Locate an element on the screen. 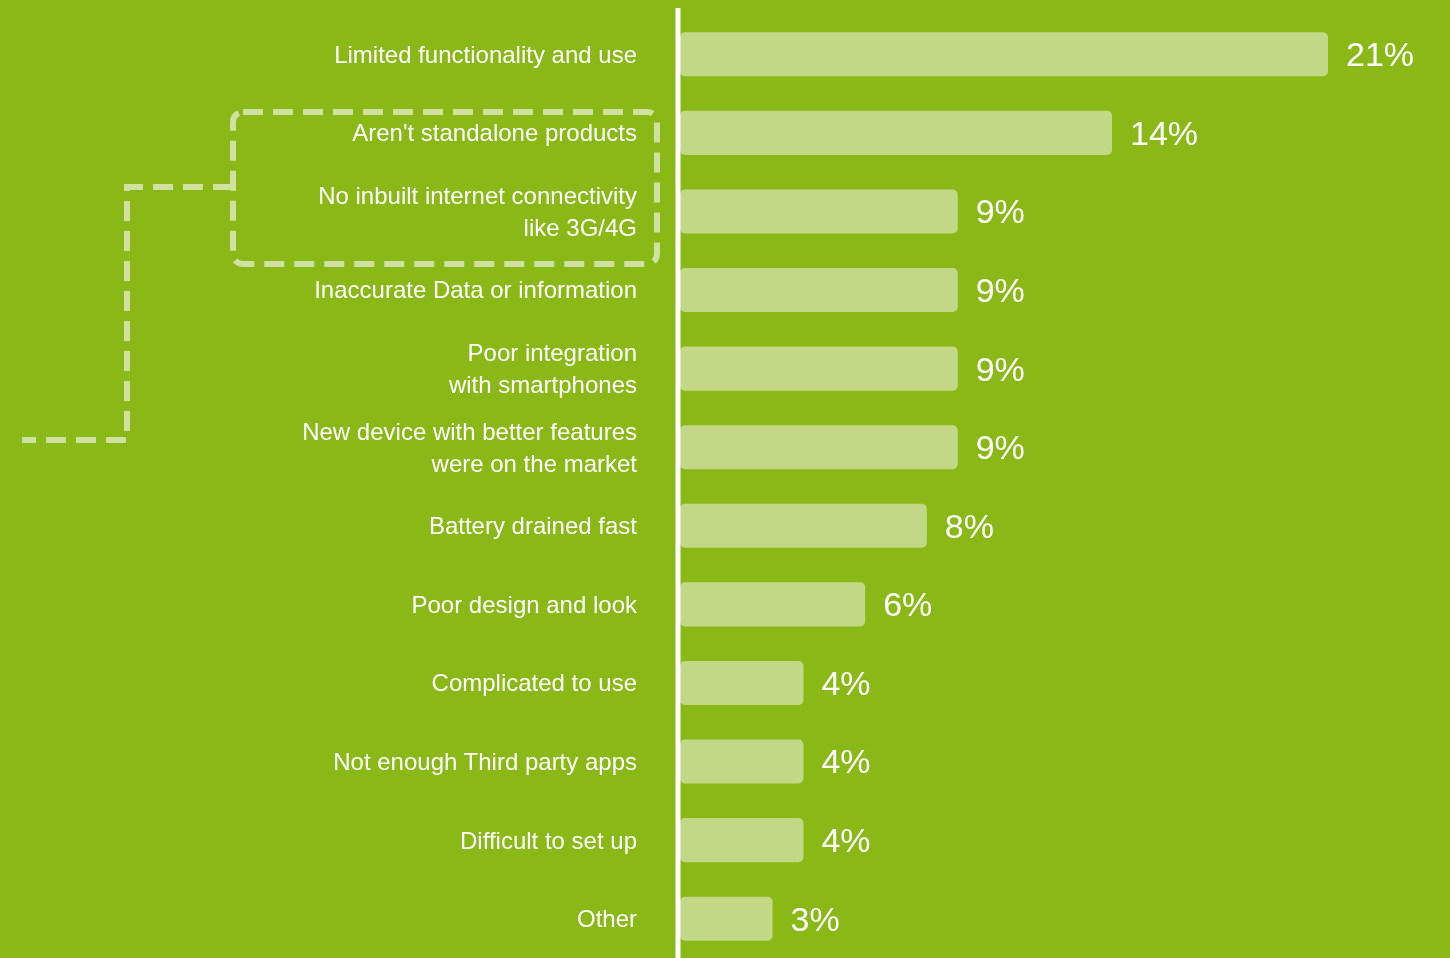 The width and height of the screenshot is (1450, 958). y-tick-label: Limited functionality and use is located at coordinates (485, 54).